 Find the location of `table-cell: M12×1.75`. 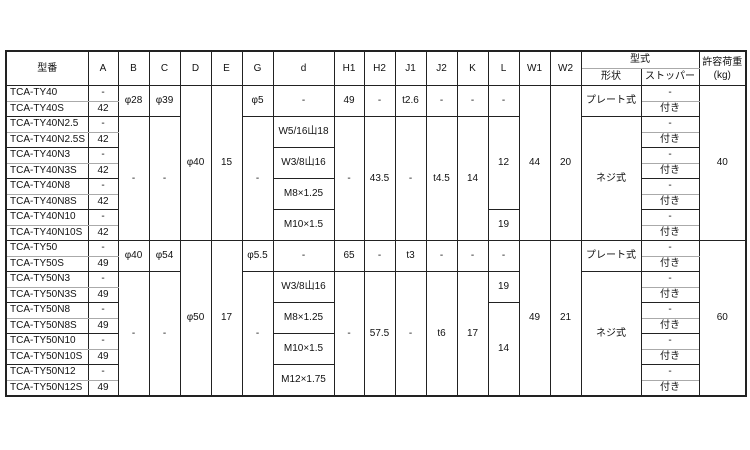

table-cell: M12×1.75 is located at coordinates (303, 380).